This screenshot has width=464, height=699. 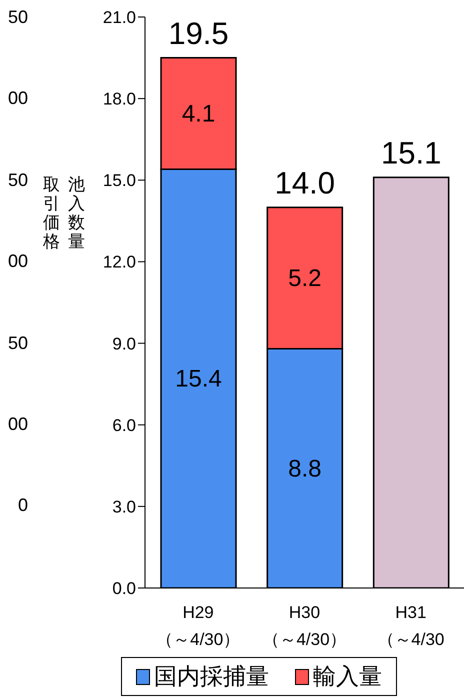 I want to click on data-label: 4.1, so click(x=199, y=114).